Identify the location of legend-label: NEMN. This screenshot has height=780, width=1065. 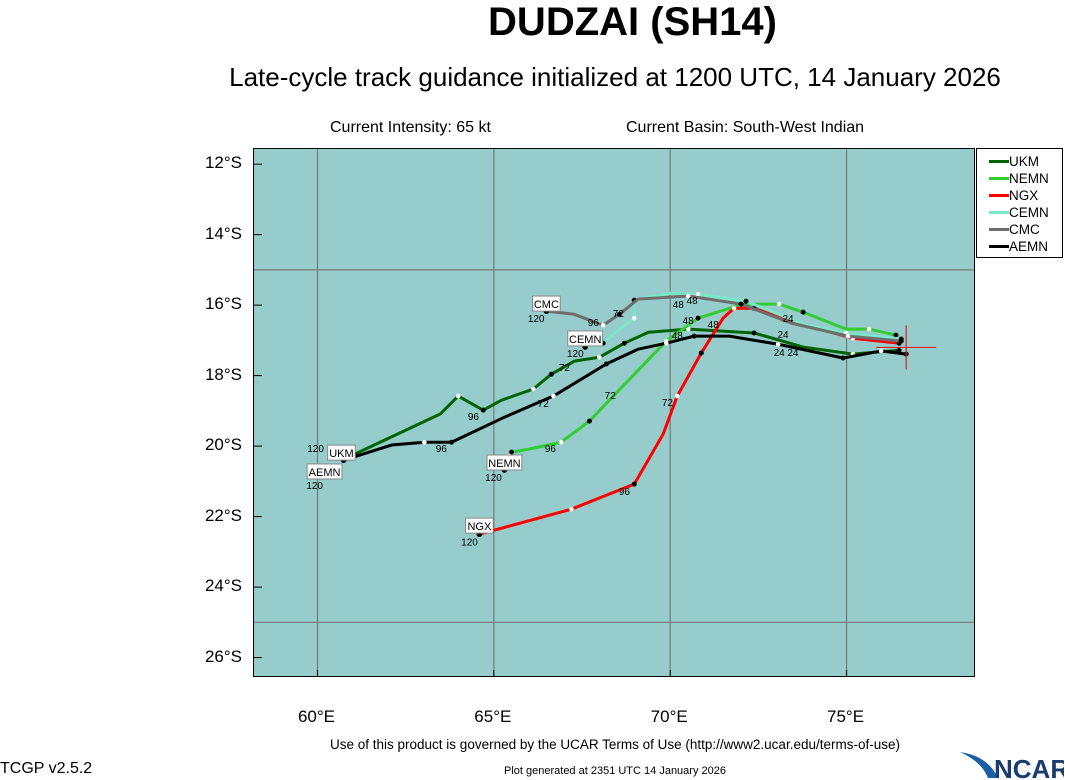
(1029, 178).